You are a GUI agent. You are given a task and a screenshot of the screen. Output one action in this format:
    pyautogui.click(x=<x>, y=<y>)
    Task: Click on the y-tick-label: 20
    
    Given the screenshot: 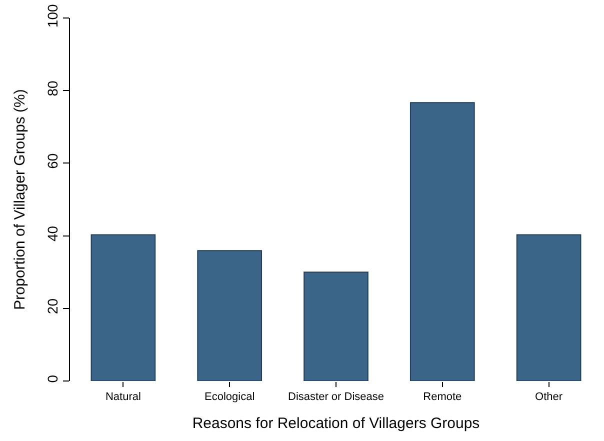 What is the action you would take?
    pyautogui.click(x=52, y=306)
    